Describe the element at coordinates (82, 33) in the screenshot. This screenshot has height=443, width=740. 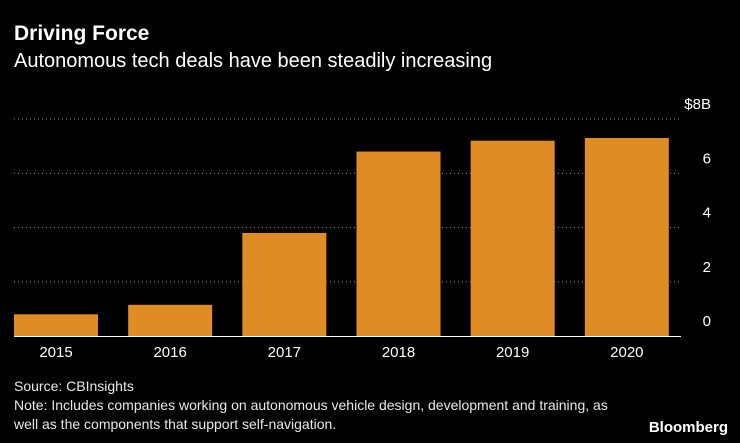
I see `chart-title: Driving Force` at that location.